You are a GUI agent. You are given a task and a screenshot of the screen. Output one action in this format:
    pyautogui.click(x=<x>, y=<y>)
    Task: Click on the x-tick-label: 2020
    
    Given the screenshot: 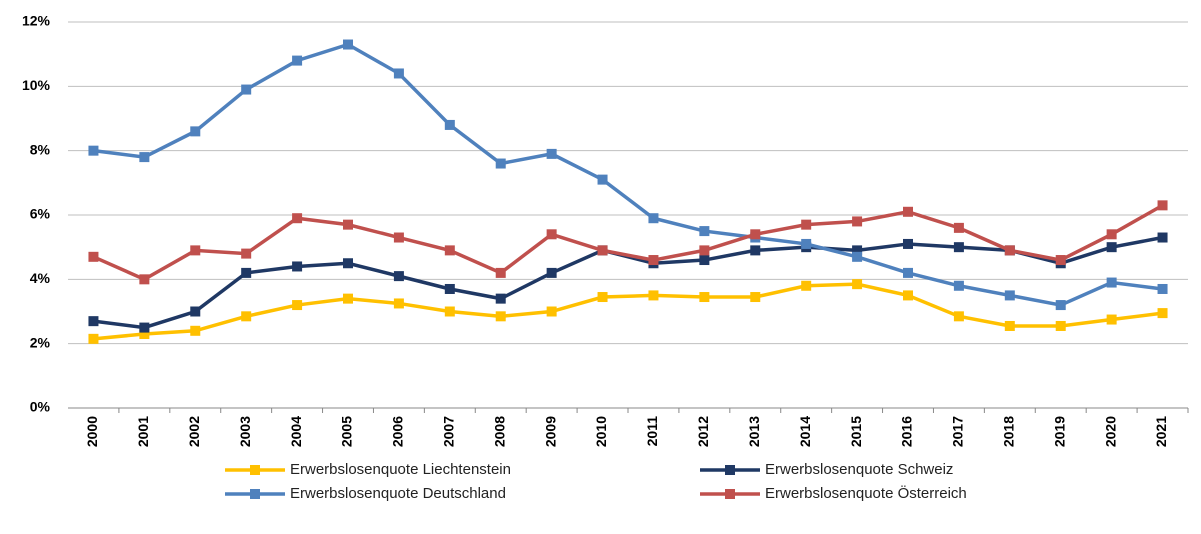 What is the action you would take?
    pyautogui.click(x=1110, y=431)
    